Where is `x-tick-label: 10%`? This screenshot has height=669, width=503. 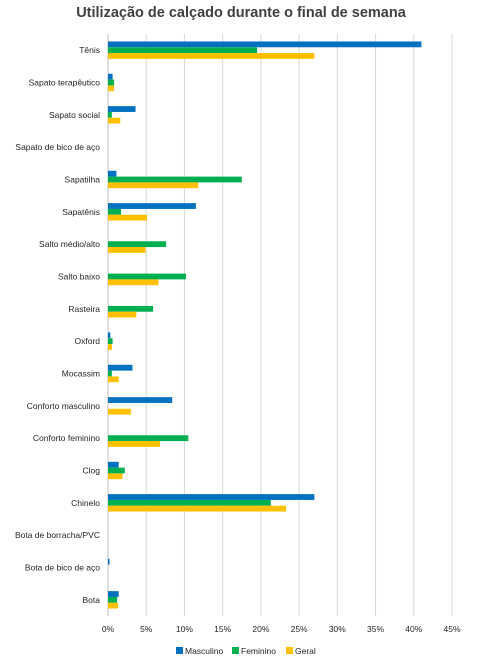 x-tick-label: 10% is located at coordinates (184, 629).